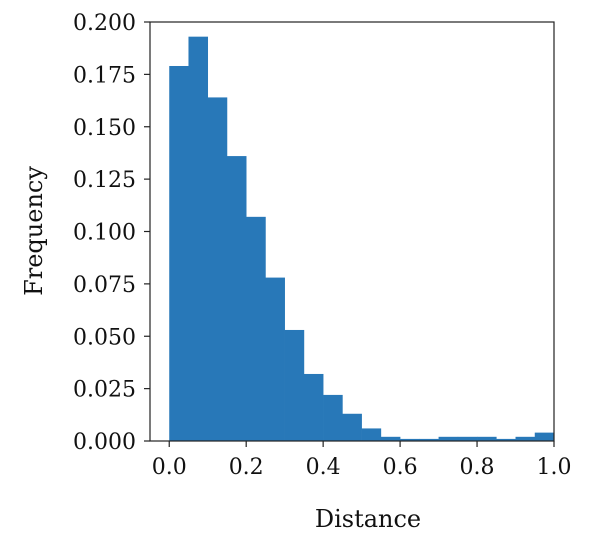 The image size is (600, 550). What do you see at coordinates (104, 390) in the screenshot?
I see `y-tick-label: 0.025` at bounding box center [104, 390].